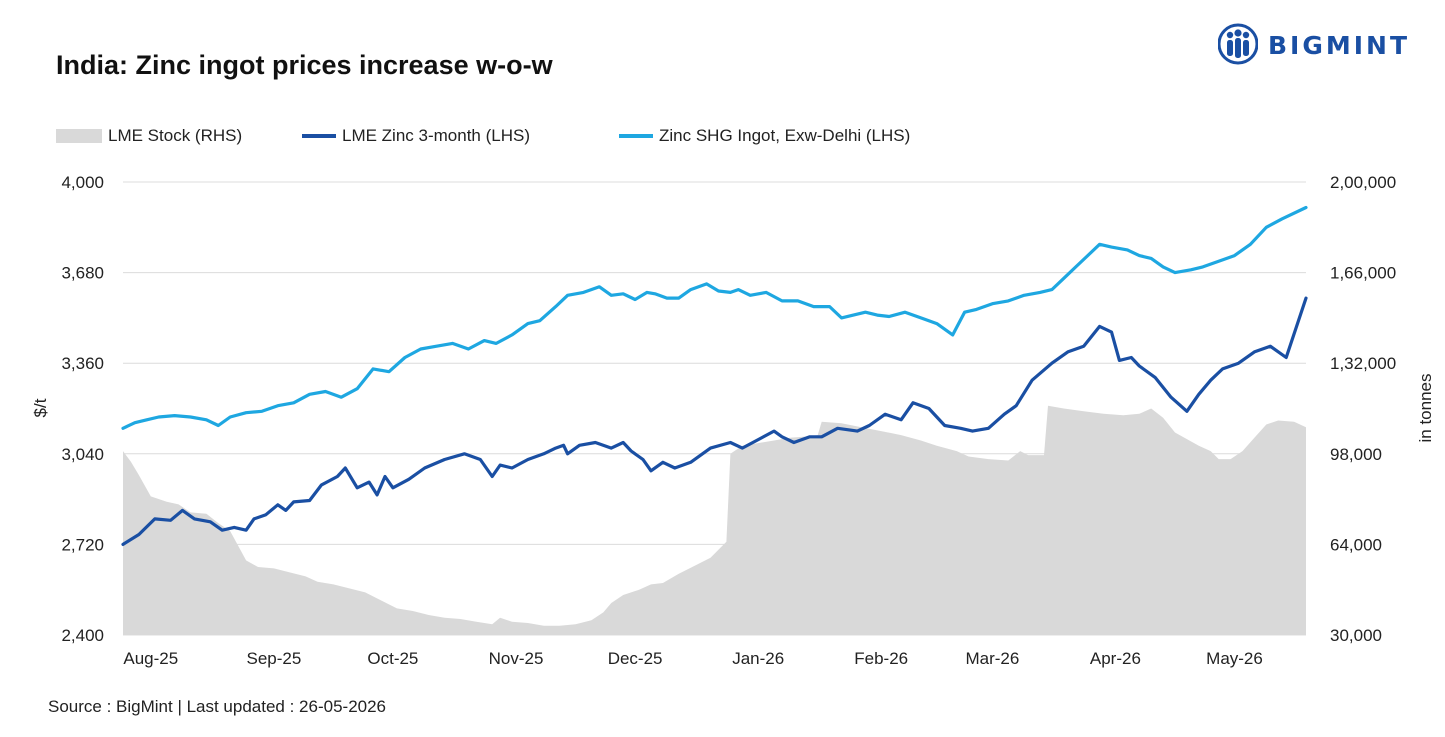 The width and height of the screenshot is (1445, 737). I want to click on x-tick-label: Sep-25, so click(273, 658).